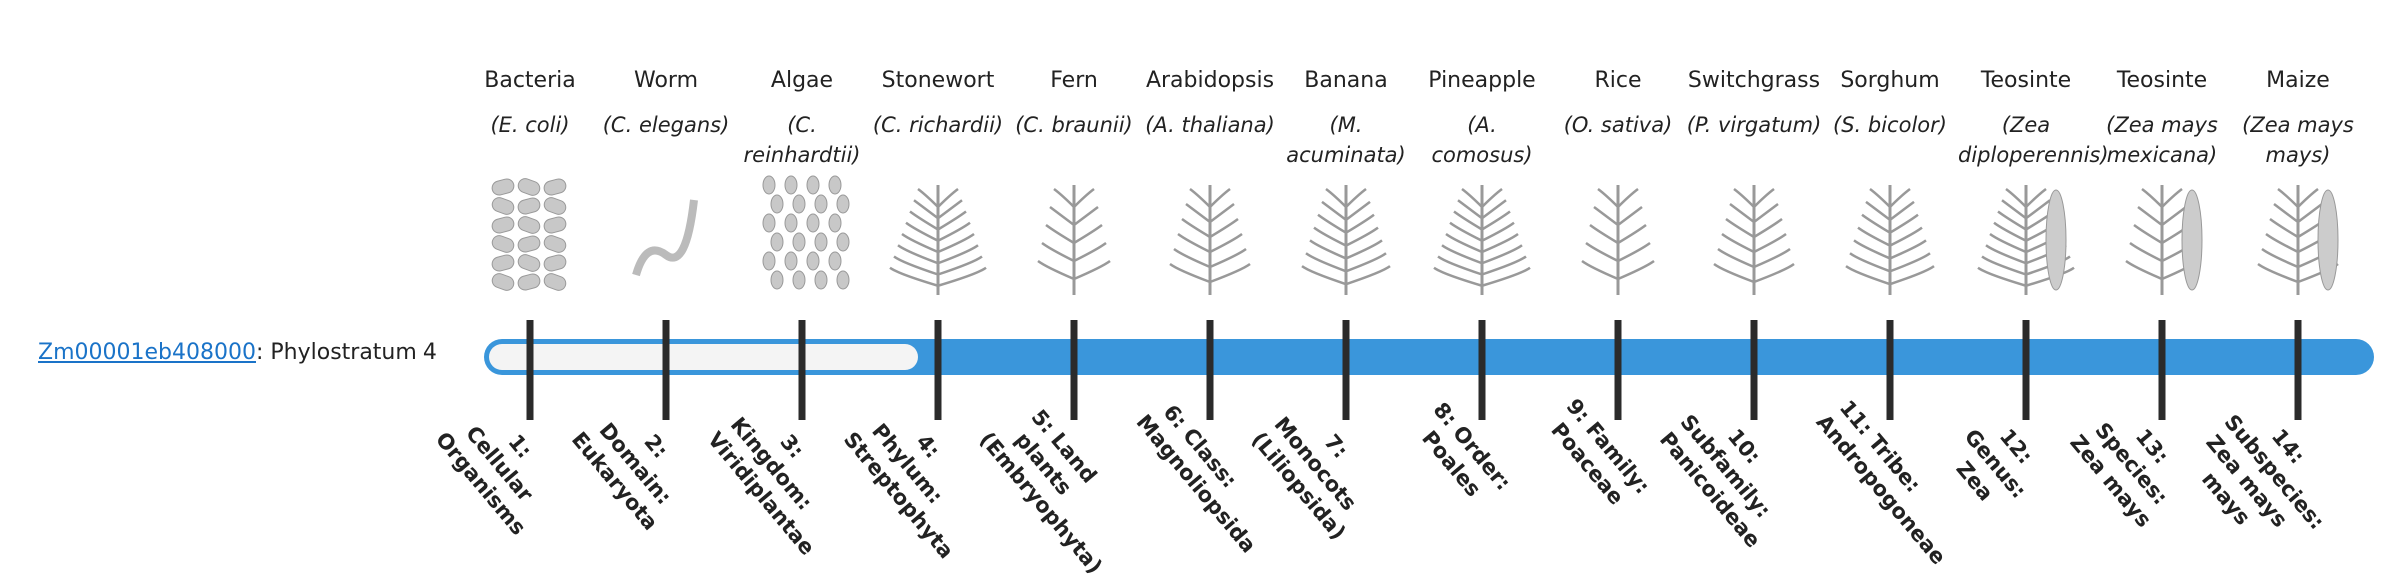 The width and height of the screenshot is (2400, 580). I want to click on organism-species: (C. richardii), so click(938, 125).